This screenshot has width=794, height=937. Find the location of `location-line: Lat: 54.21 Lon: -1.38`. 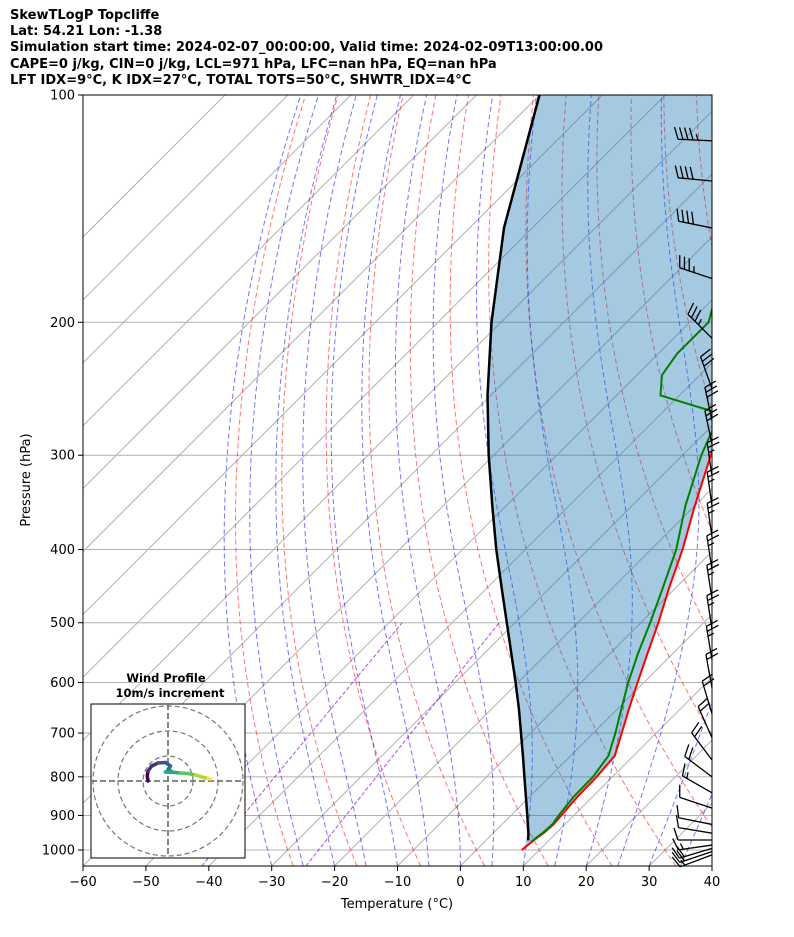

location-line: Lat: 54.21 Lon: -1.38 is located at coordinates (86, 32).